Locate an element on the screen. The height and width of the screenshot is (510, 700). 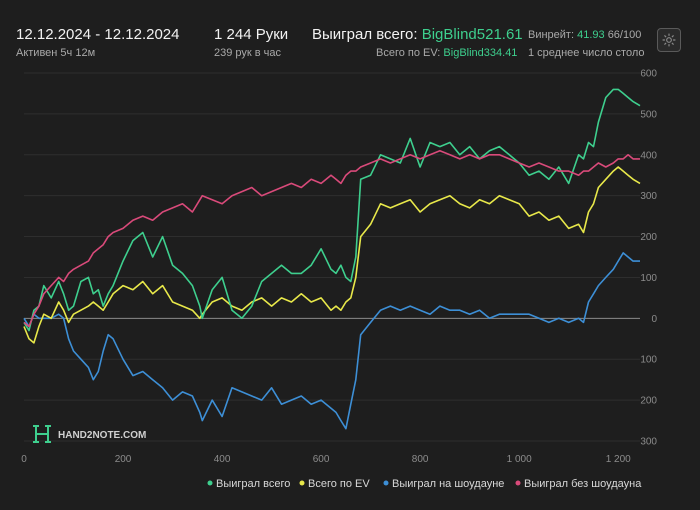
gear-icon is located at coordinates (669, 40).